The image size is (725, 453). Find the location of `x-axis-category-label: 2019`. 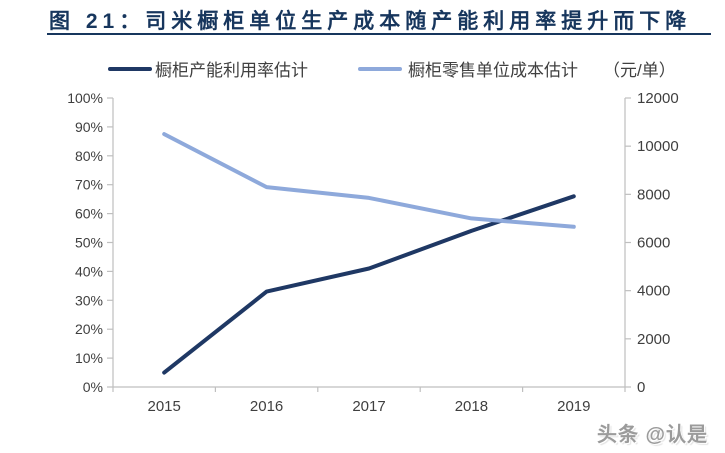

x-axis-category-label: 2019 is located at coordinates (573, 406).